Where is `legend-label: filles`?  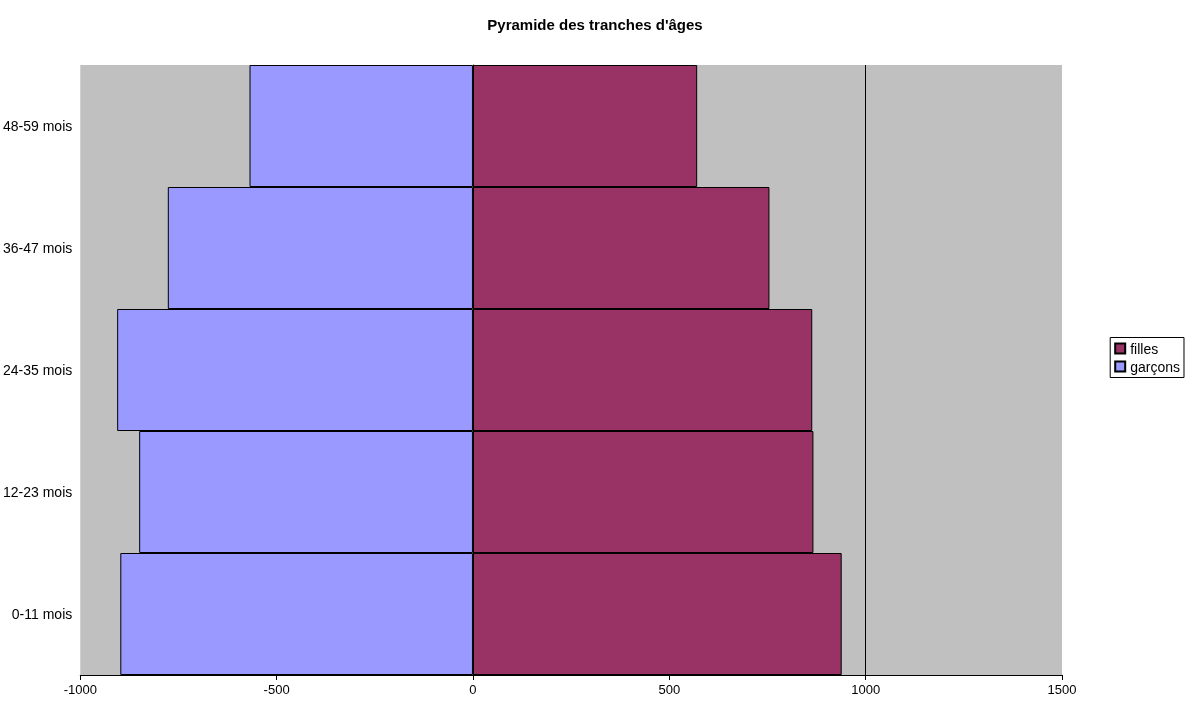 legend-label: filles is located at coordinates (1144, 348).